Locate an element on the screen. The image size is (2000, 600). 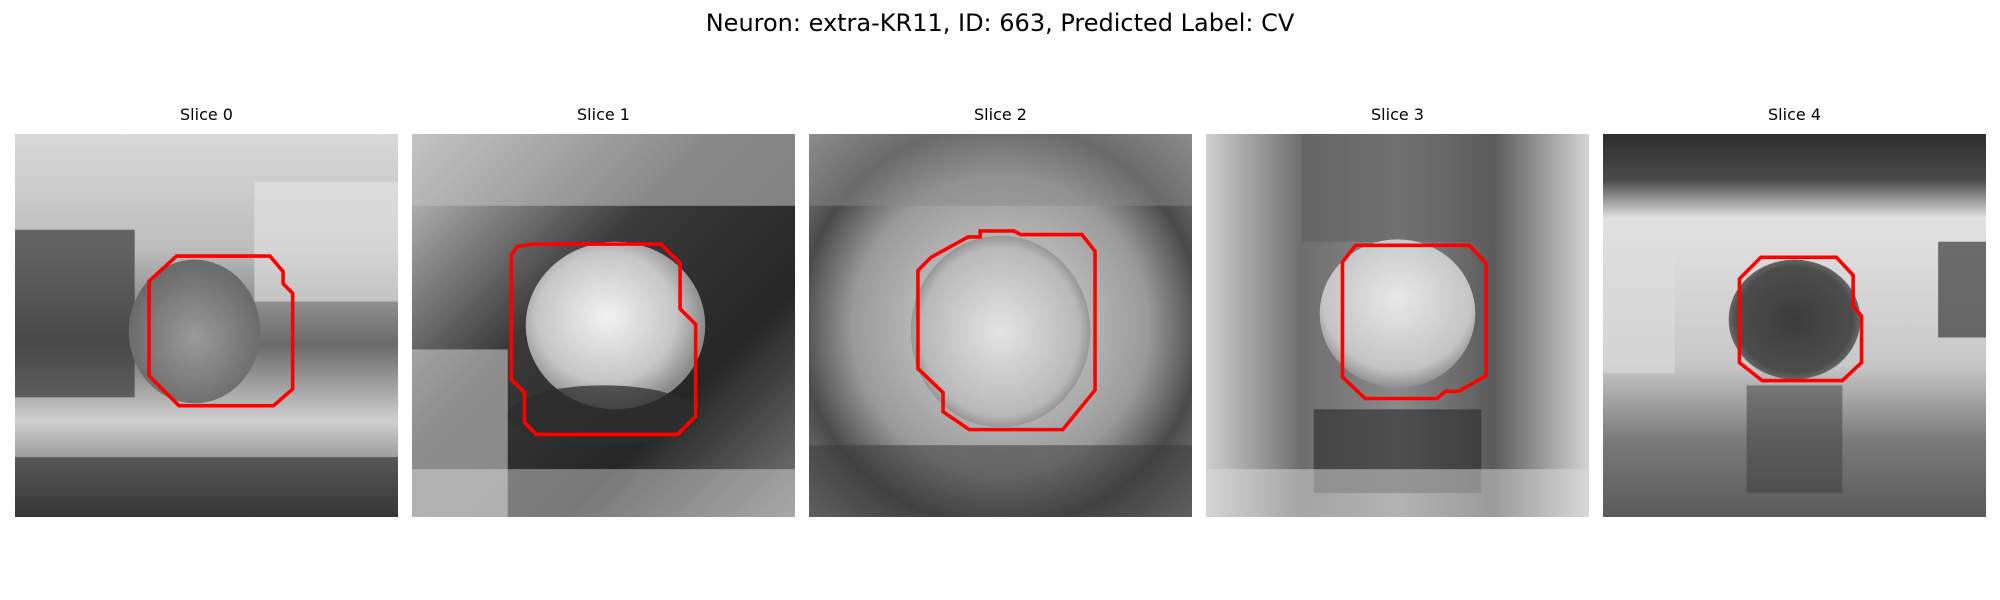
slice-title-0: Slice 0 is located at coordinates (206, 114).